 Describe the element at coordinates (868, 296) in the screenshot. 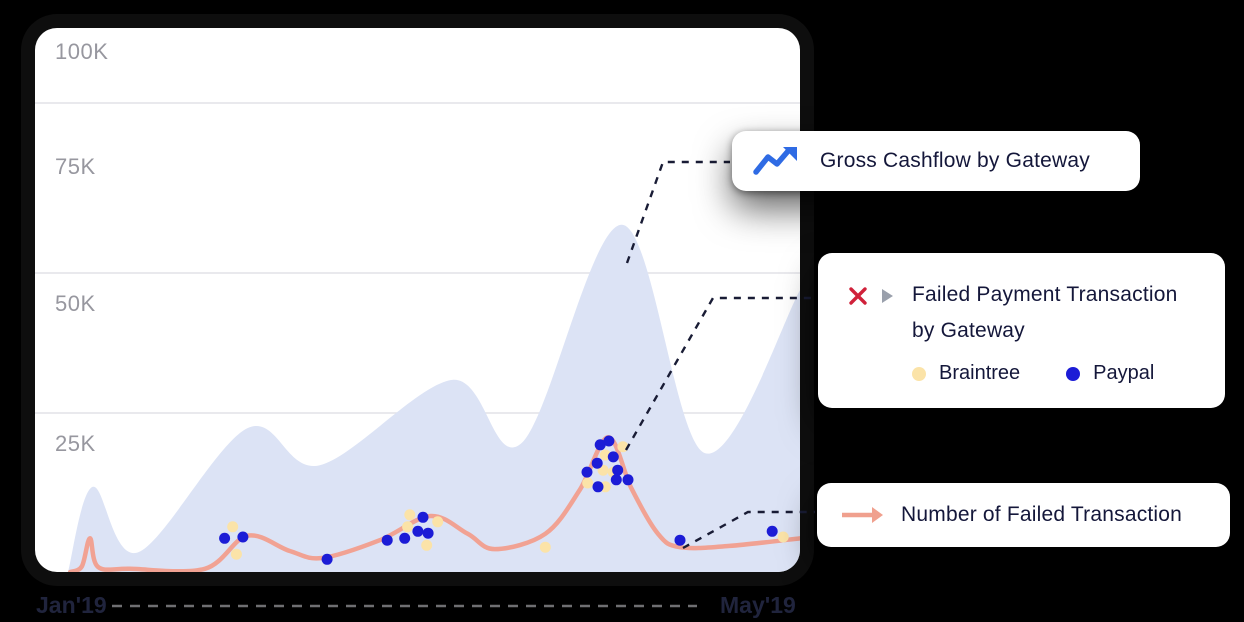

I see `failed-payment-icon` at that location.